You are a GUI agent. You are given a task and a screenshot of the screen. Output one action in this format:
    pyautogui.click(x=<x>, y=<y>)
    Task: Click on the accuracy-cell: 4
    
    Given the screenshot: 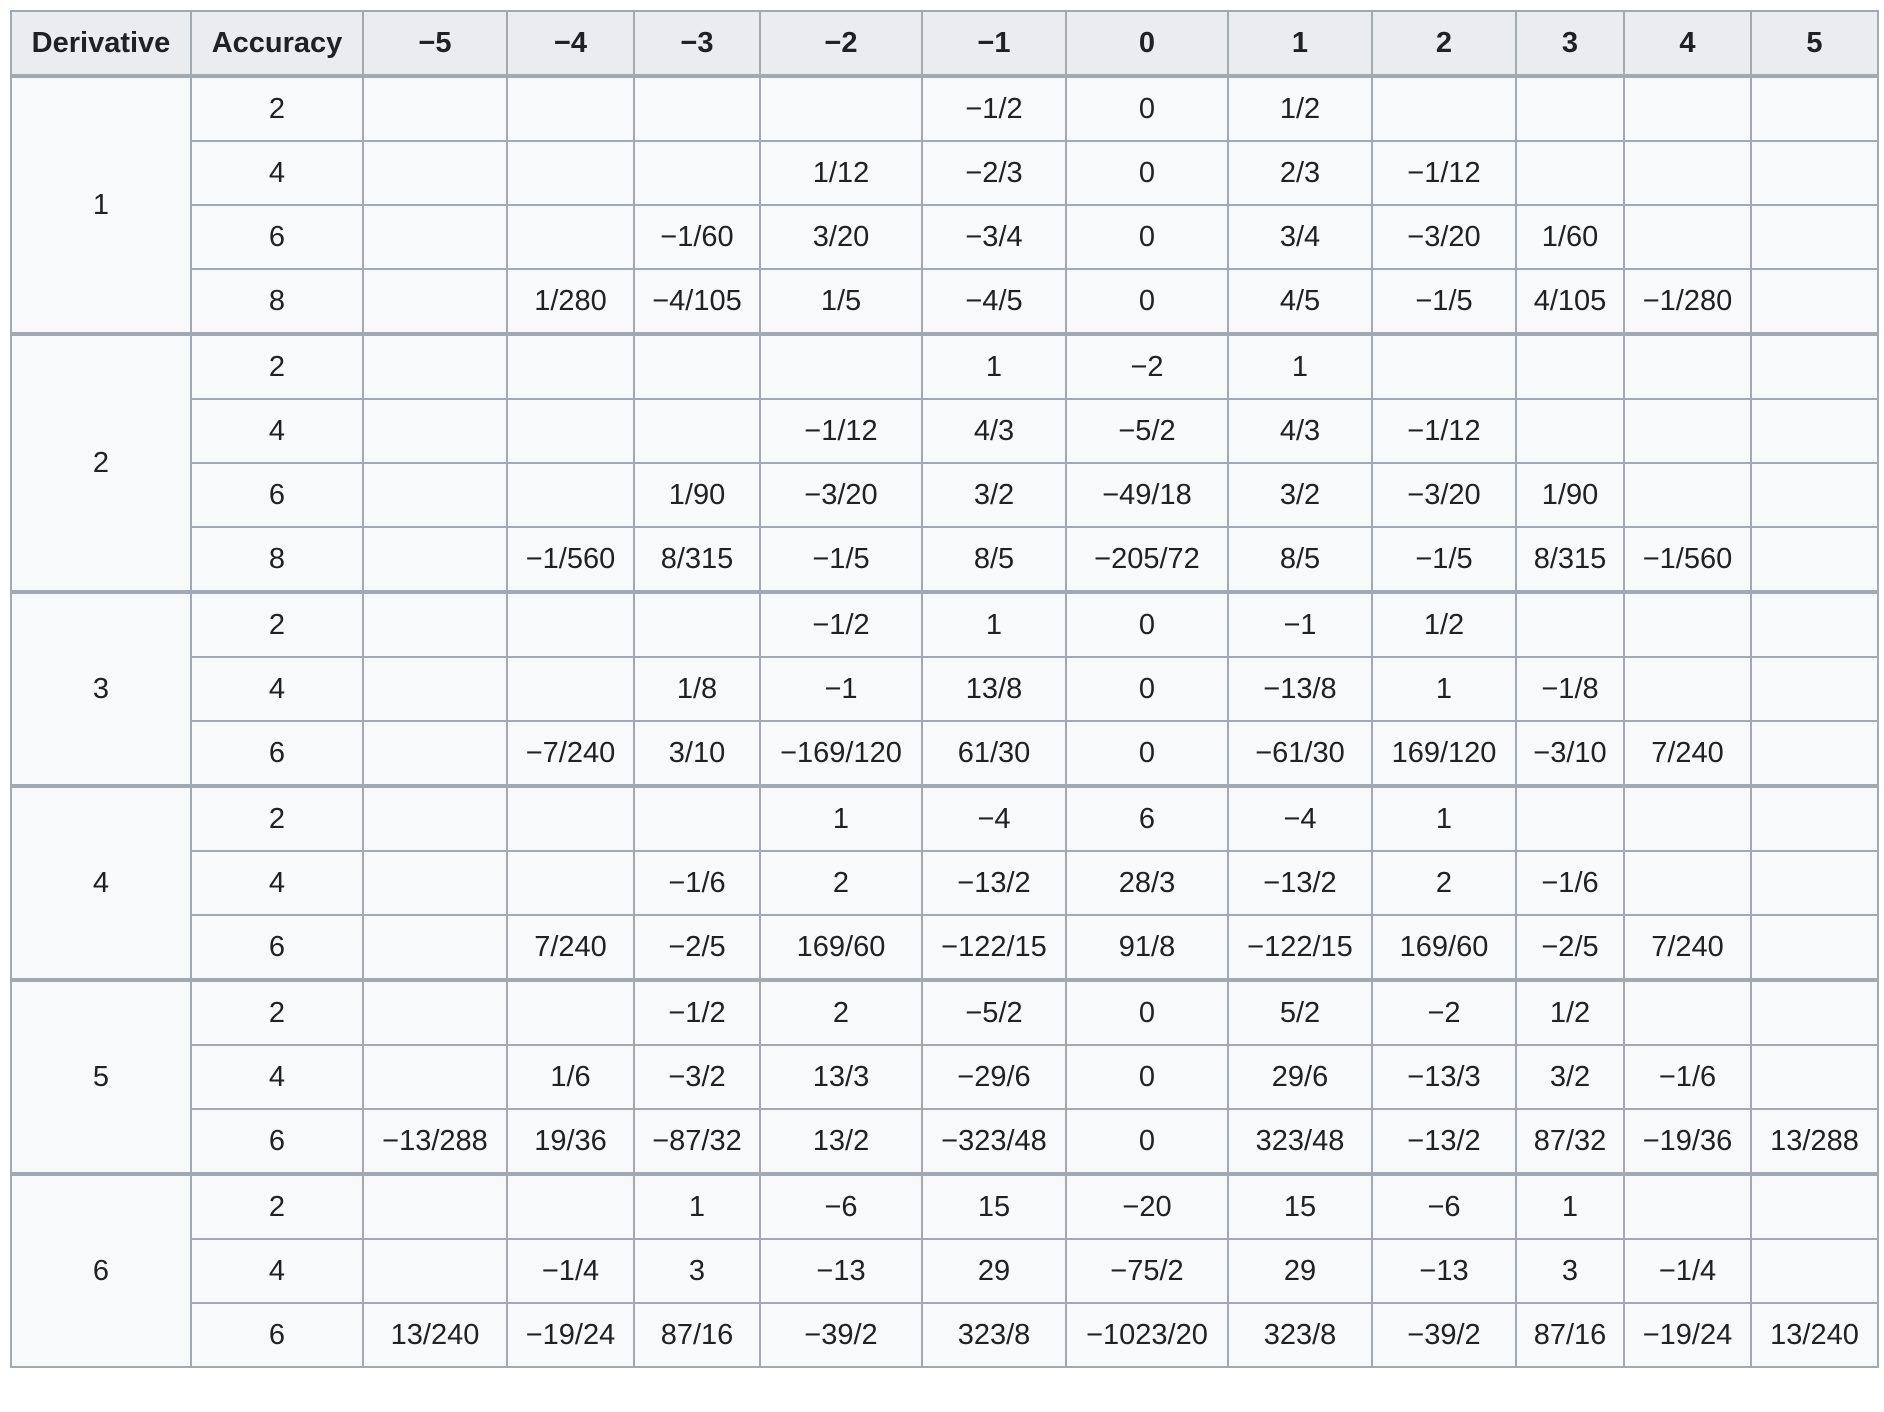 What is the action you would take?
    pyautogui.click(x=277, y=883)
    